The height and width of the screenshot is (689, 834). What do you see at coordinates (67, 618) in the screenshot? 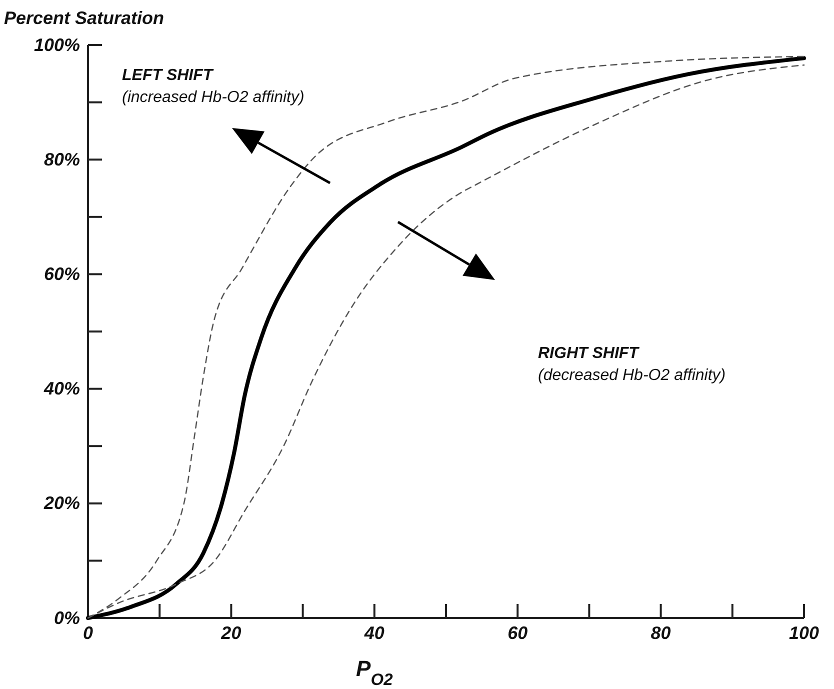
I see `y-tick-label: 0%` at bounding box center [67, 618].